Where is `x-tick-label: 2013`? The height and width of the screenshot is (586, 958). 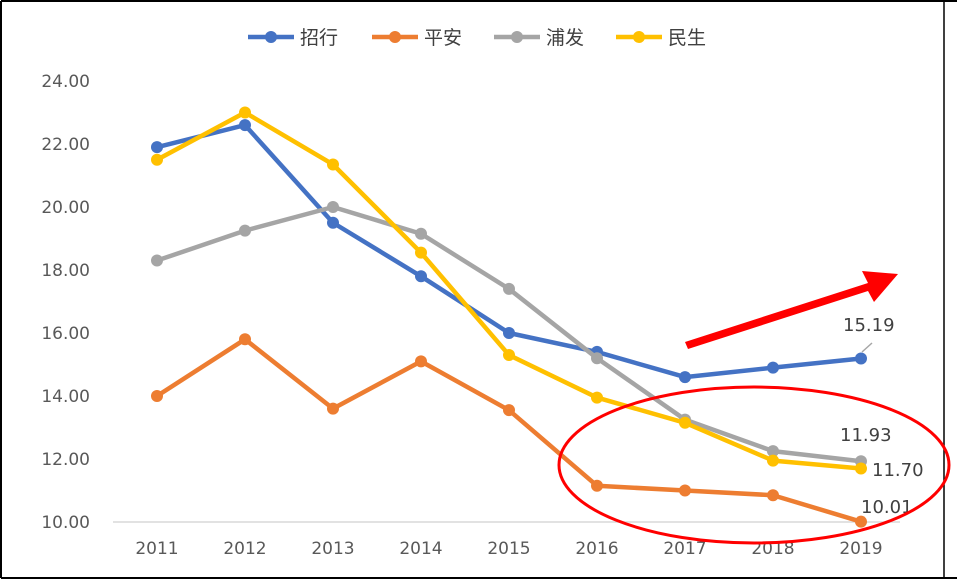 x-tick-label: 2013 is located at coordinates (332, 549).